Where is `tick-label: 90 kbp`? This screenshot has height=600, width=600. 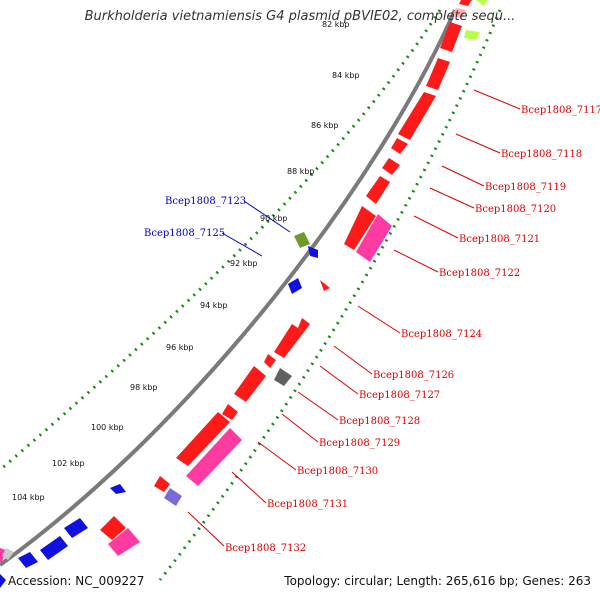 tick-label: 90 kbp is located at coordinates (274, 218).